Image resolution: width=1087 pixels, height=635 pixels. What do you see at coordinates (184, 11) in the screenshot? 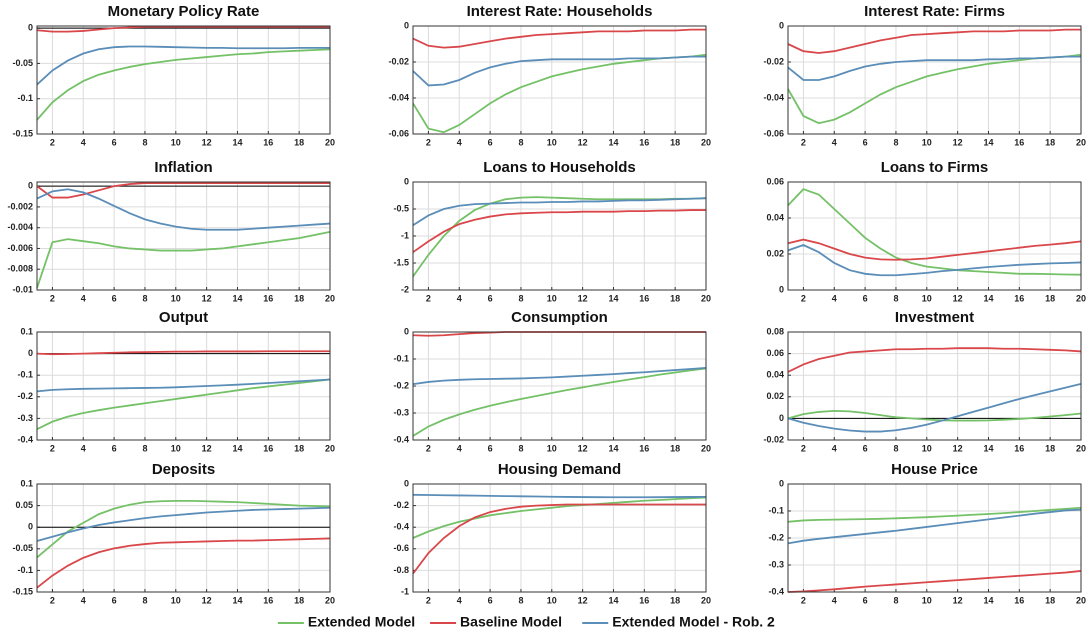
I see `chart-title: Monetary Policy Rate` at bounding box center [184, 11].